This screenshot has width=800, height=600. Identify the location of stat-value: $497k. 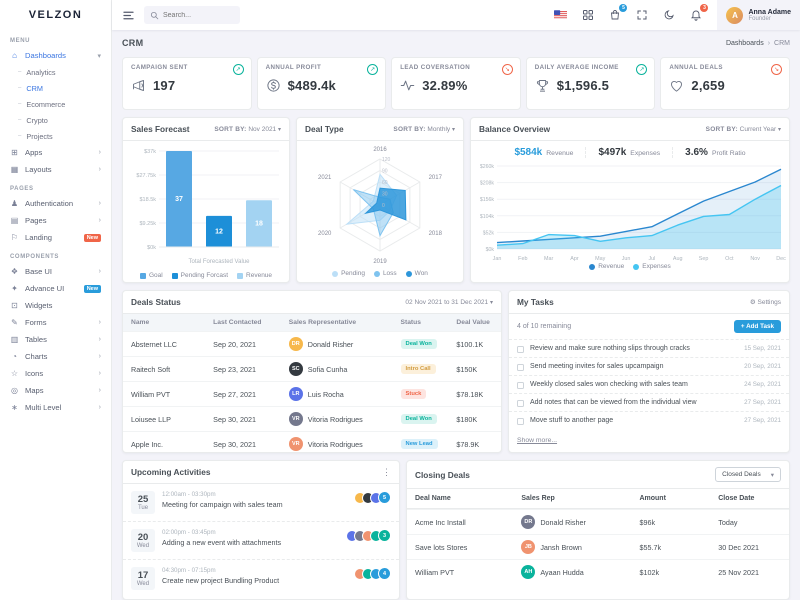
(612, 153).